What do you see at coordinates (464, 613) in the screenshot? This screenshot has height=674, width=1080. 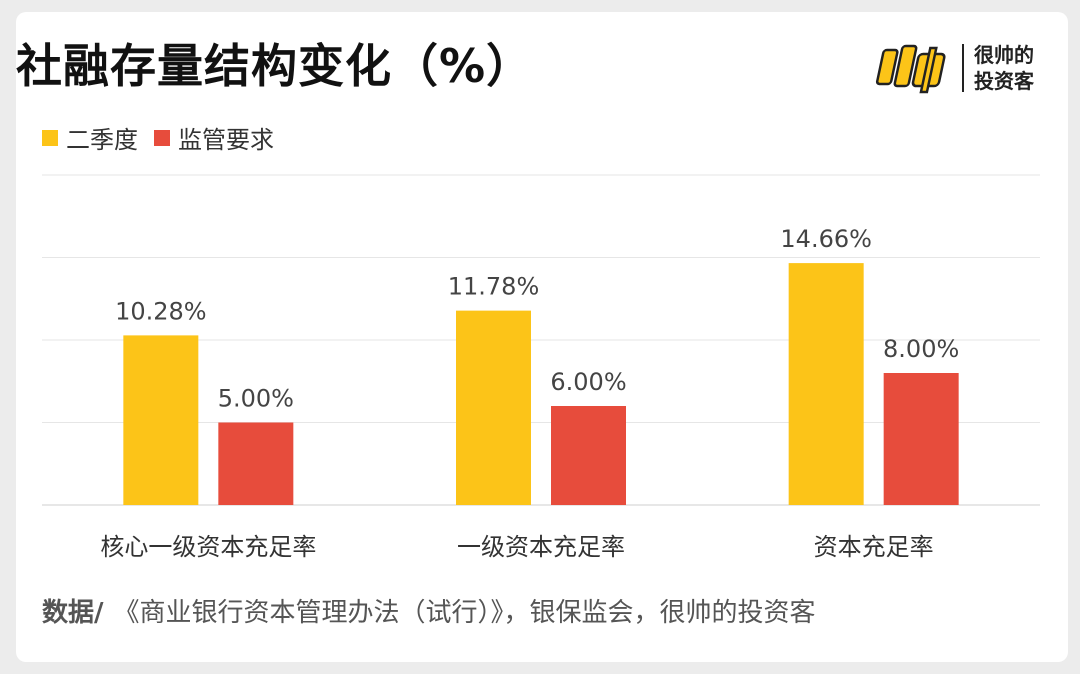 I see `source-text: 《商业银行资本管理办法（试行）》，银保监会，很帅的投资客` at bounding box center [464, 613].